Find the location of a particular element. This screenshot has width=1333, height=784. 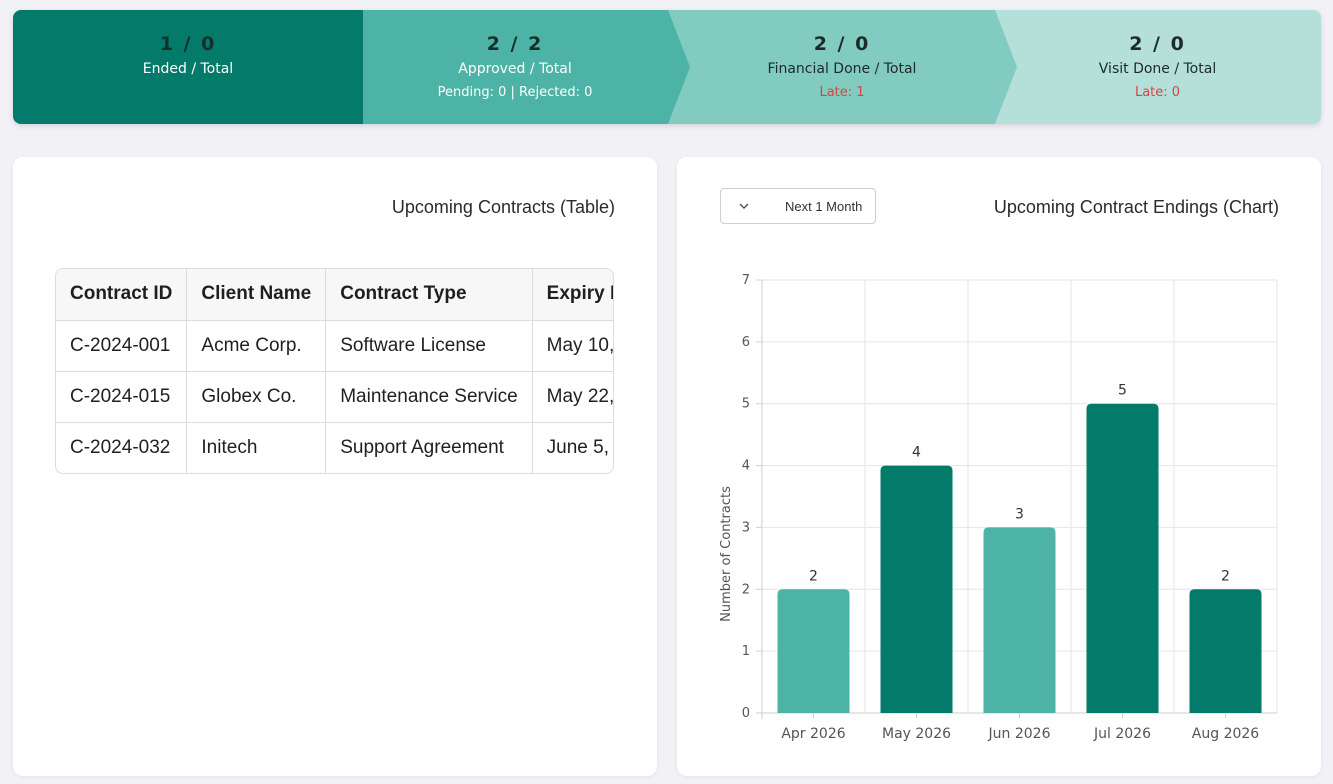

card-title: Upcoming Contracts (Table) is located at coordinates (503, 207).